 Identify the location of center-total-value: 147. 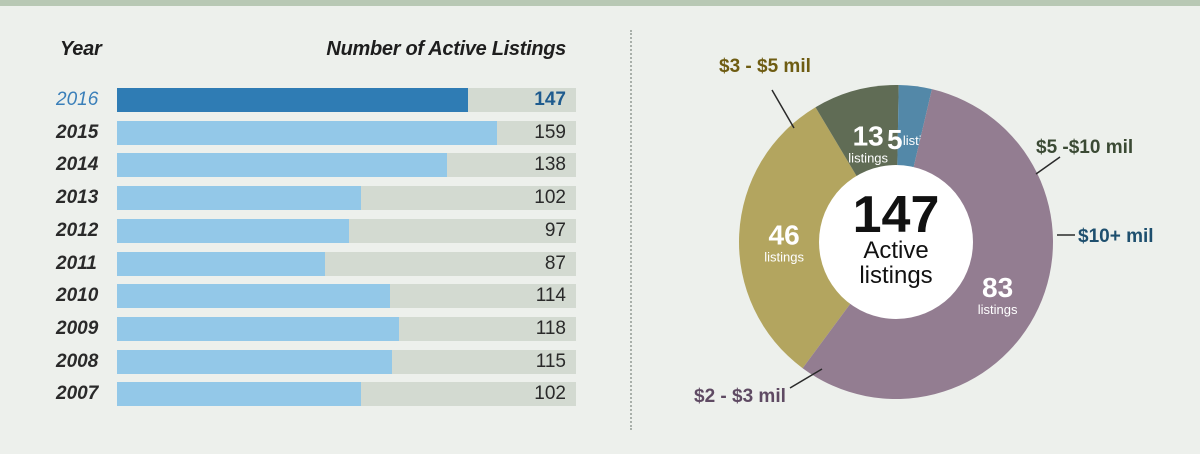
(896, 215).